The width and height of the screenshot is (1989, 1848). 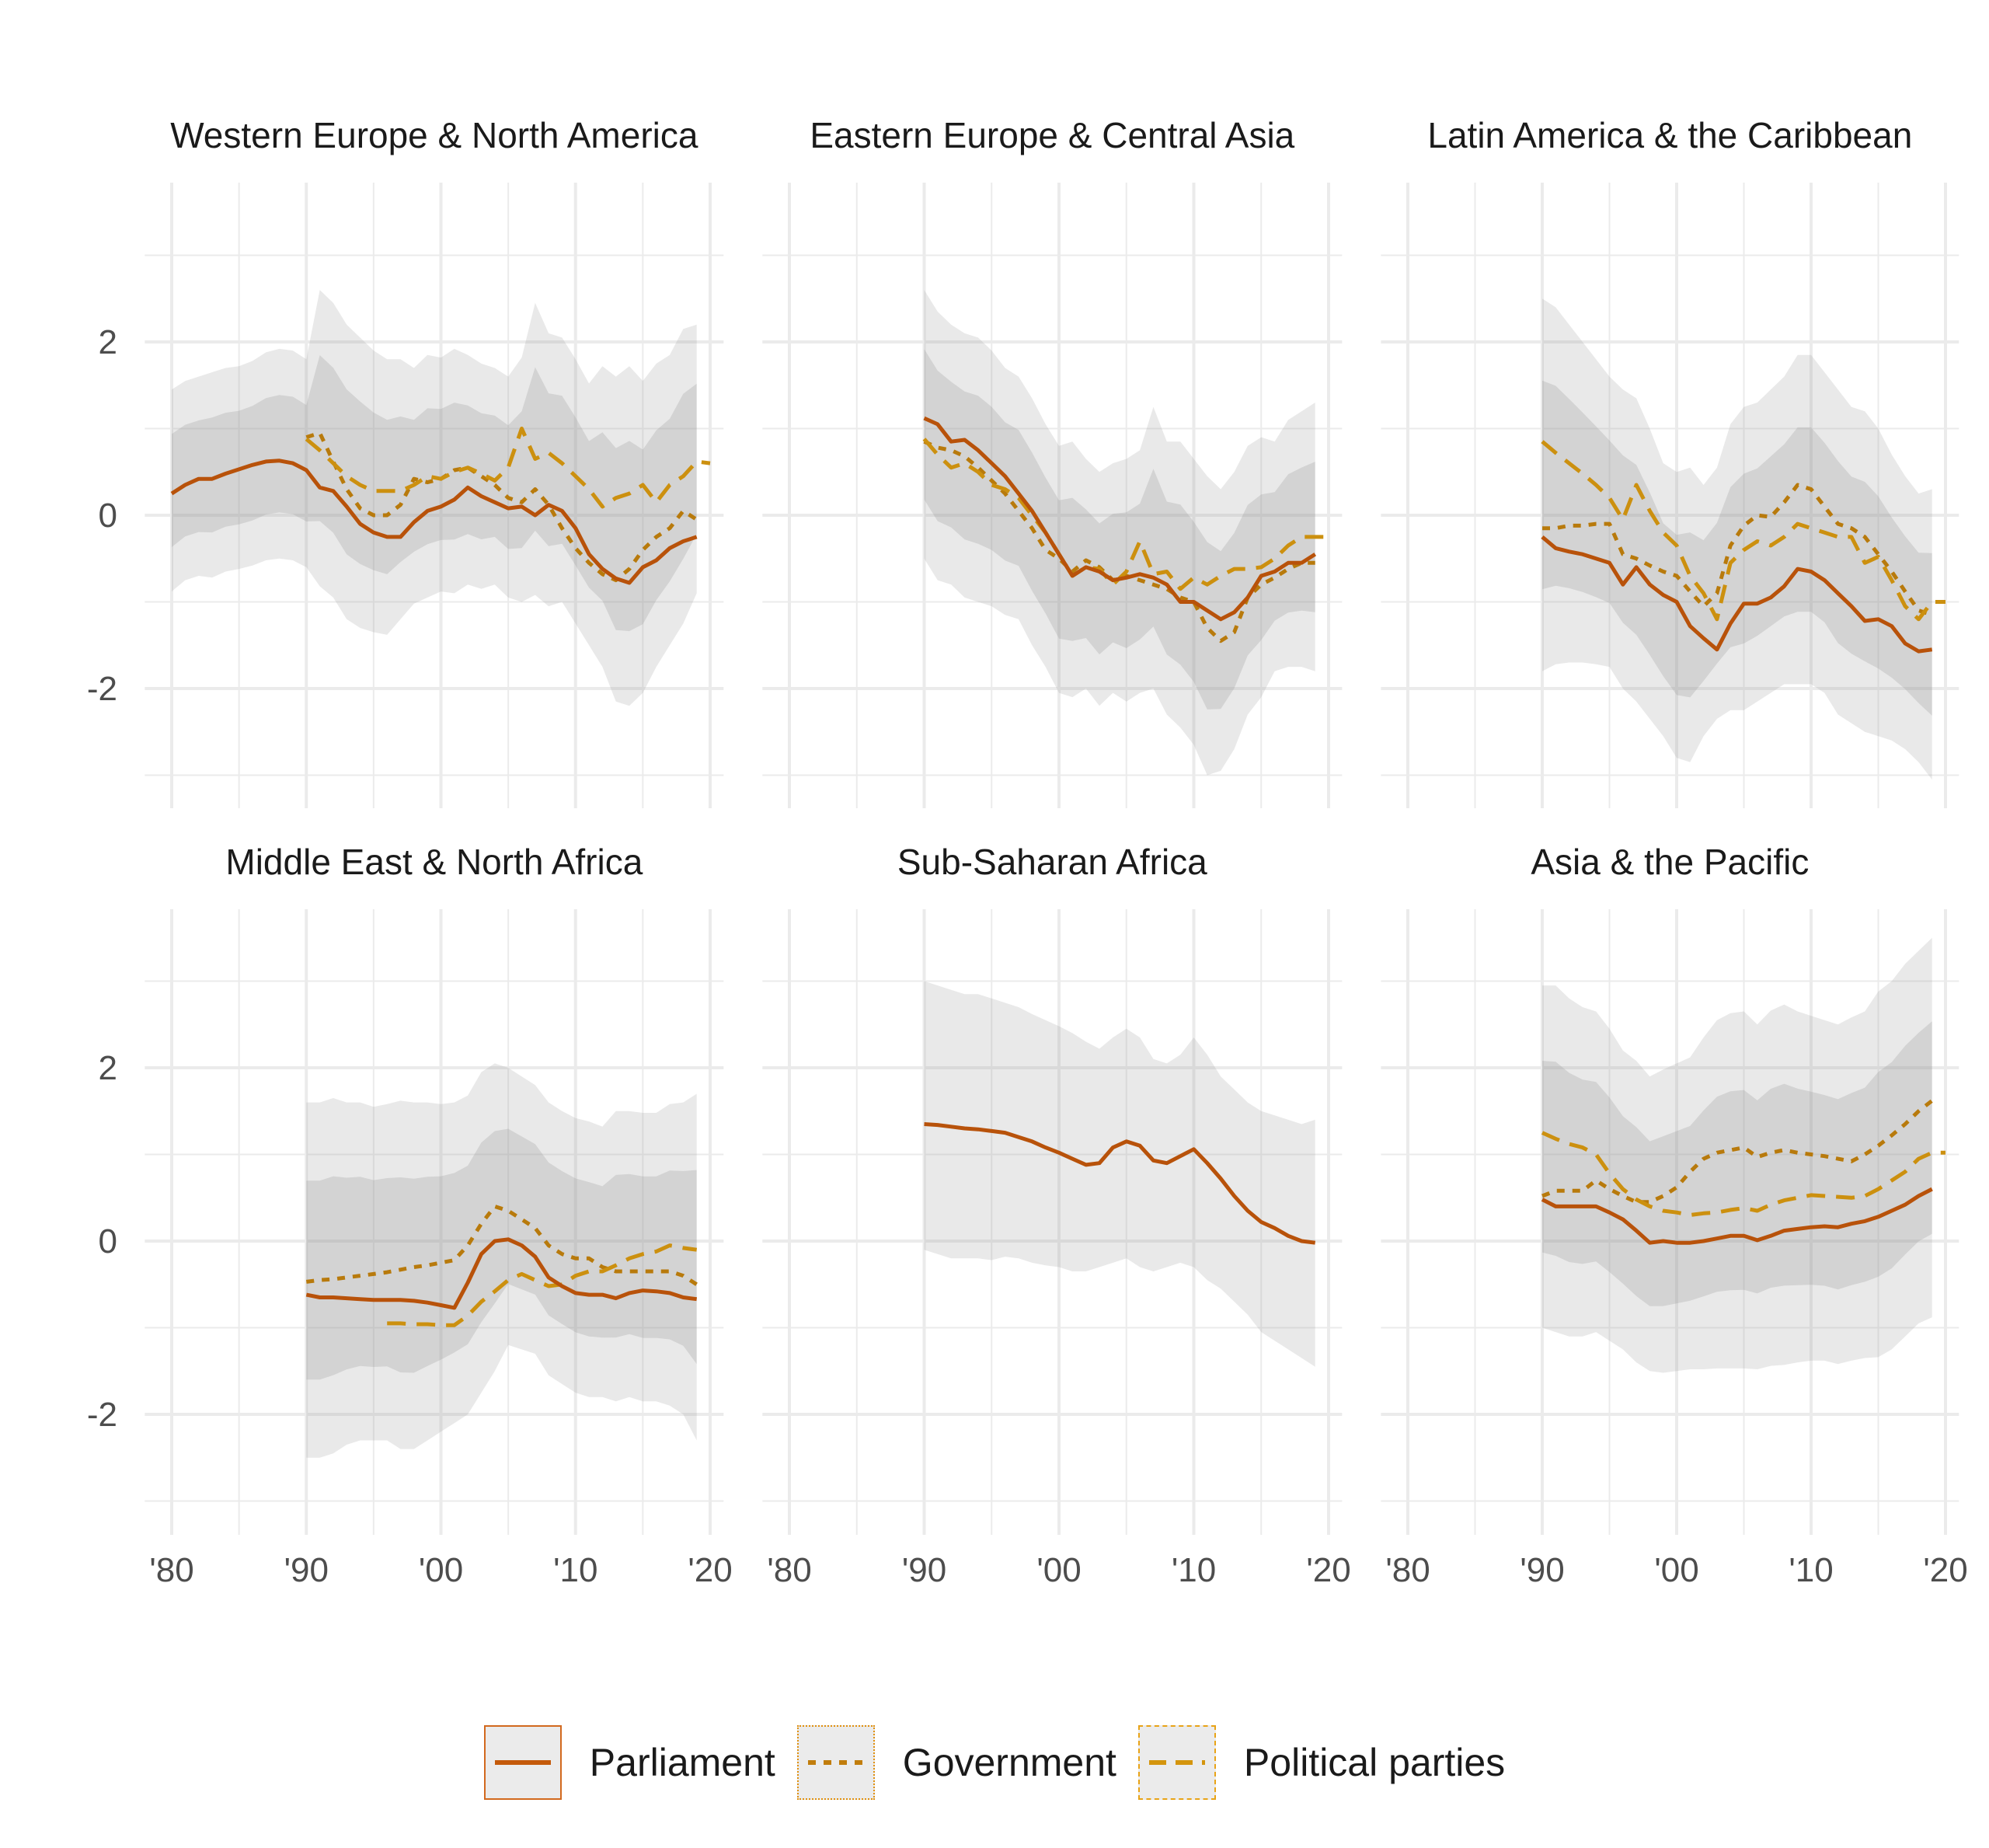 I want to click on legend-key-government, so click(x=836, y=1762).